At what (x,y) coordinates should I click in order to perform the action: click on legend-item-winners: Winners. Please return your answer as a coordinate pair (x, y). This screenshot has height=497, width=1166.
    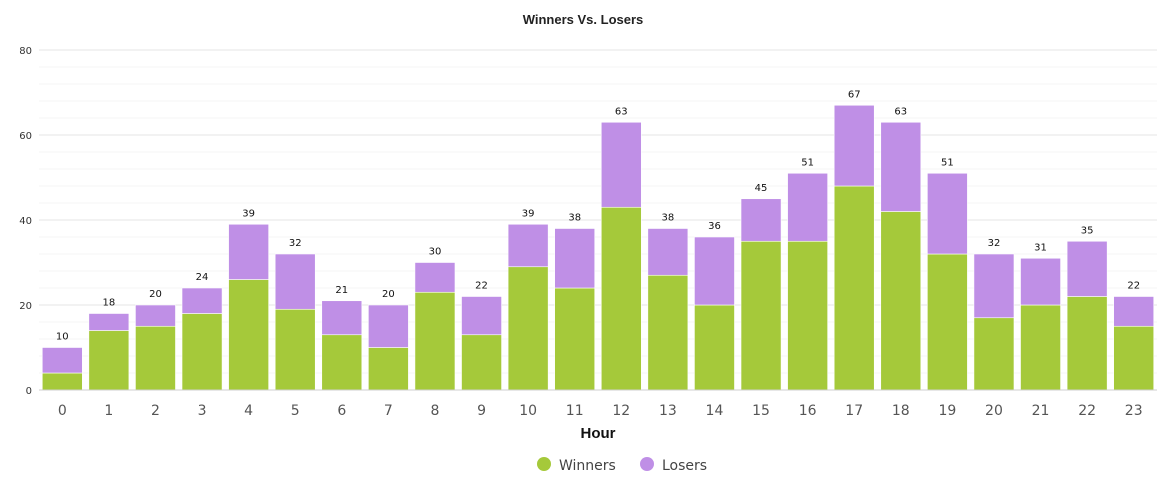
    Looking at the image, I should click on (587, 466).